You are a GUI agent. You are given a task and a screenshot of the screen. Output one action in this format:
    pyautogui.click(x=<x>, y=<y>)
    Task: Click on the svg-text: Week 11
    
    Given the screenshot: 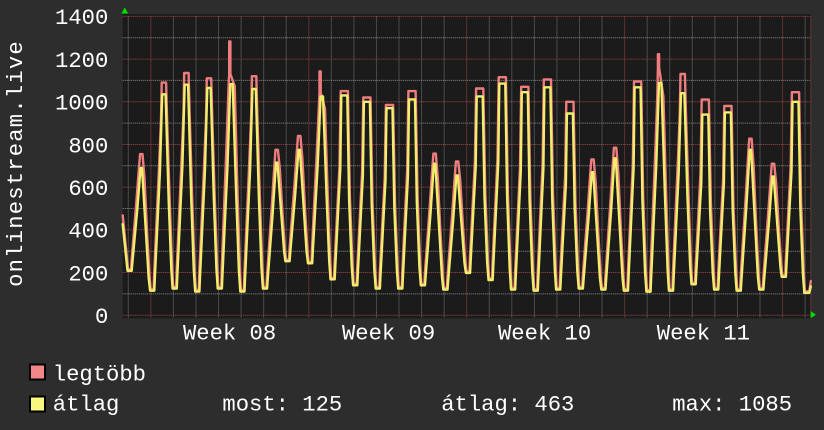 What is the action you would take?
    pyautogui.click(x=703, y=334)
    